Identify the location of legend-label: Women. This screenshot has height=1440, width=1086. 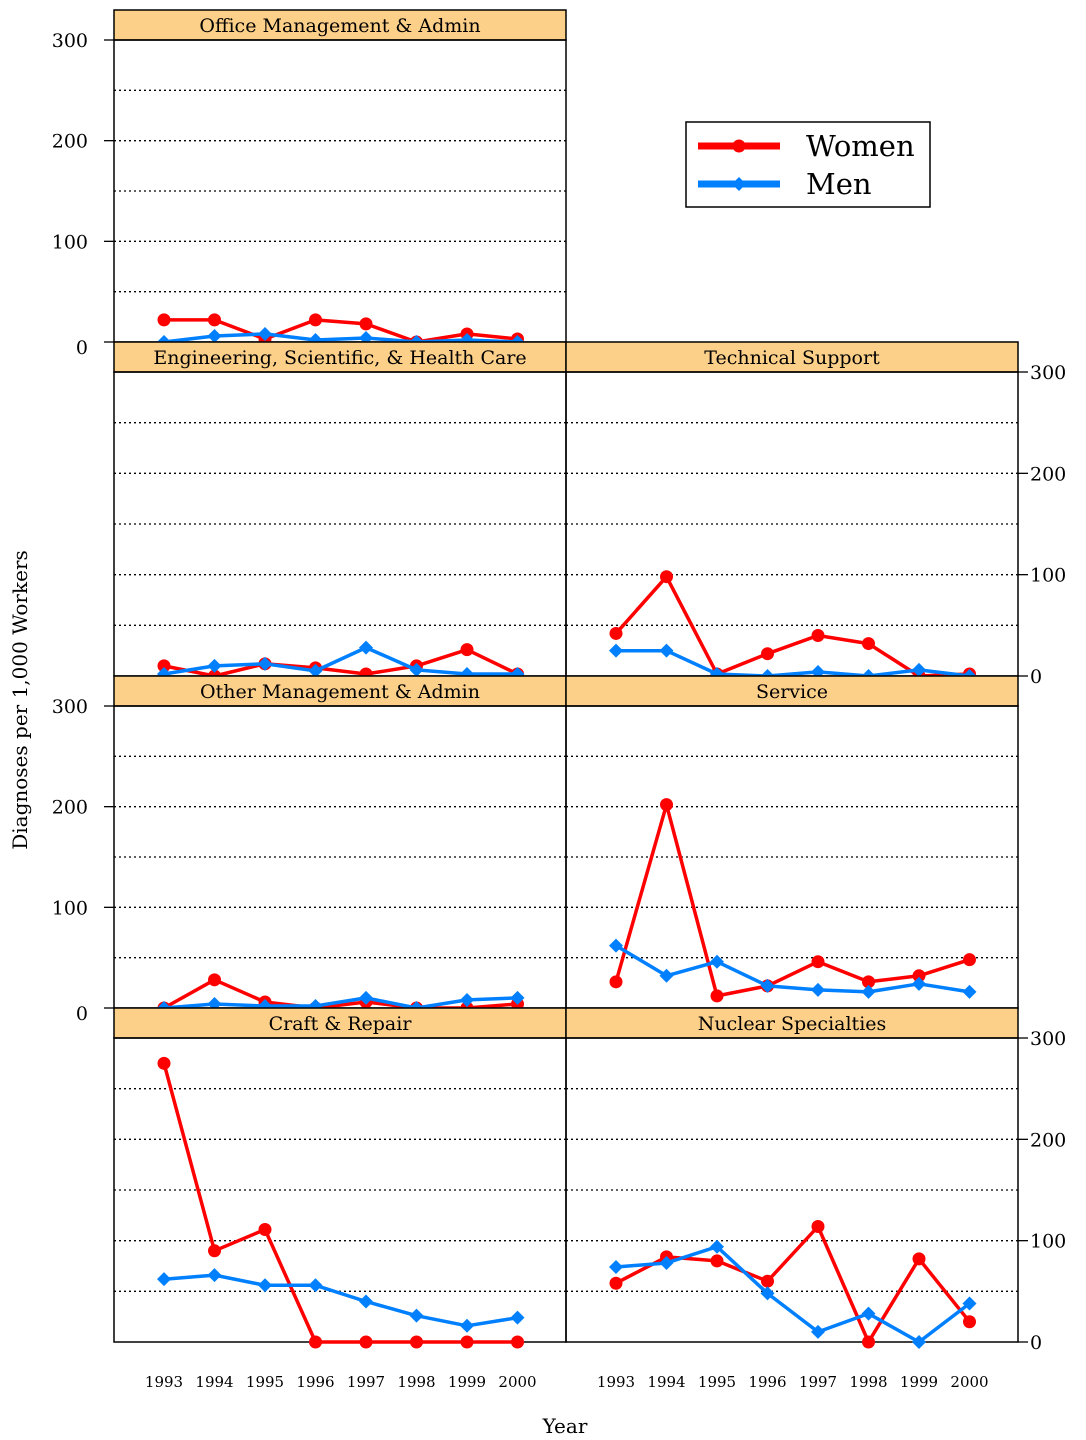
(860, 146).